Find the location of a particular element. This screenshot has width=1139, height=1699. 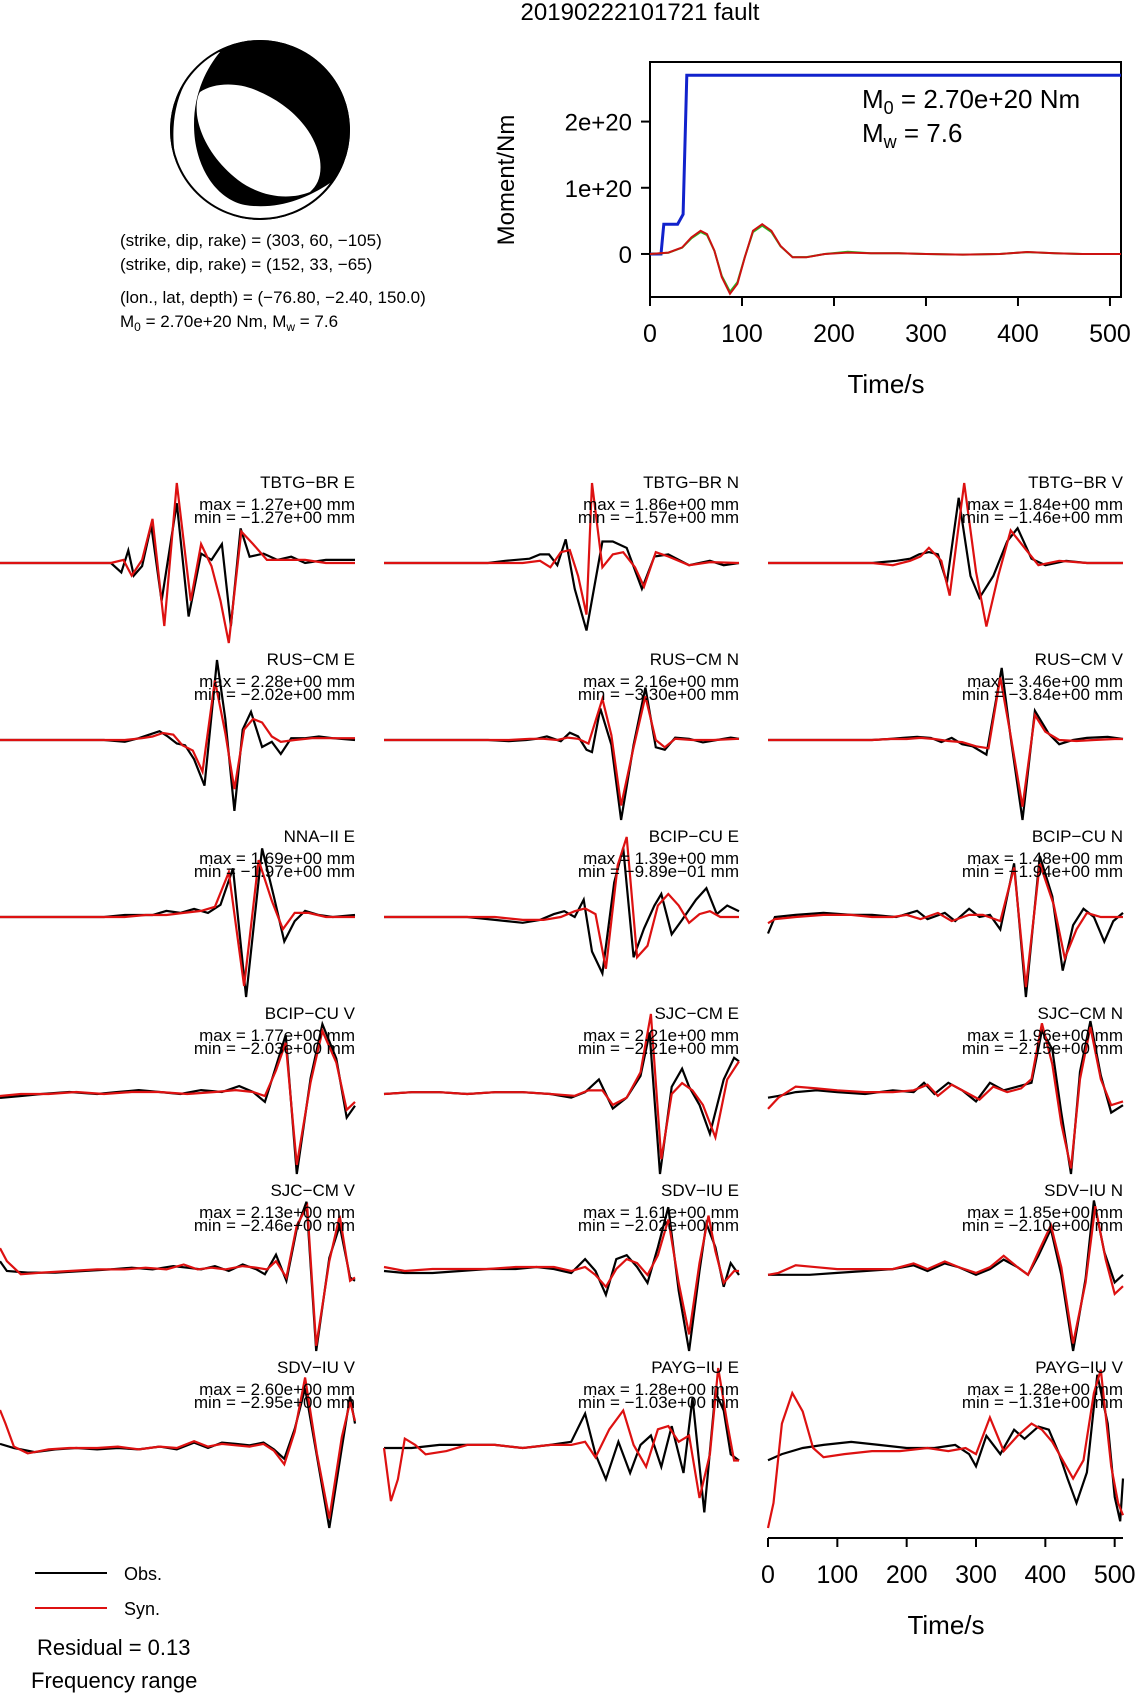

trace-station-label: SJC−CM V is located at coordinates (312, 1190).